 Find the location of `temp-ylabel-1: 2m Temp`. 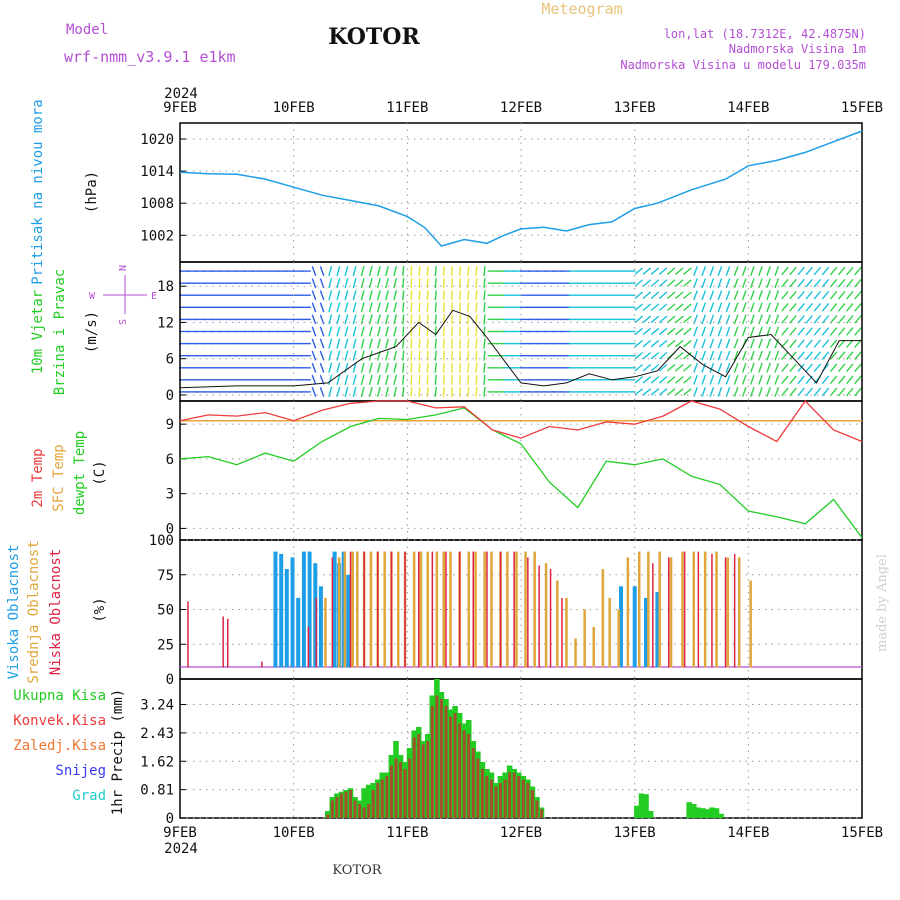

temp-ylabel-1: 2m Temp is located at coordinates (38, 477).